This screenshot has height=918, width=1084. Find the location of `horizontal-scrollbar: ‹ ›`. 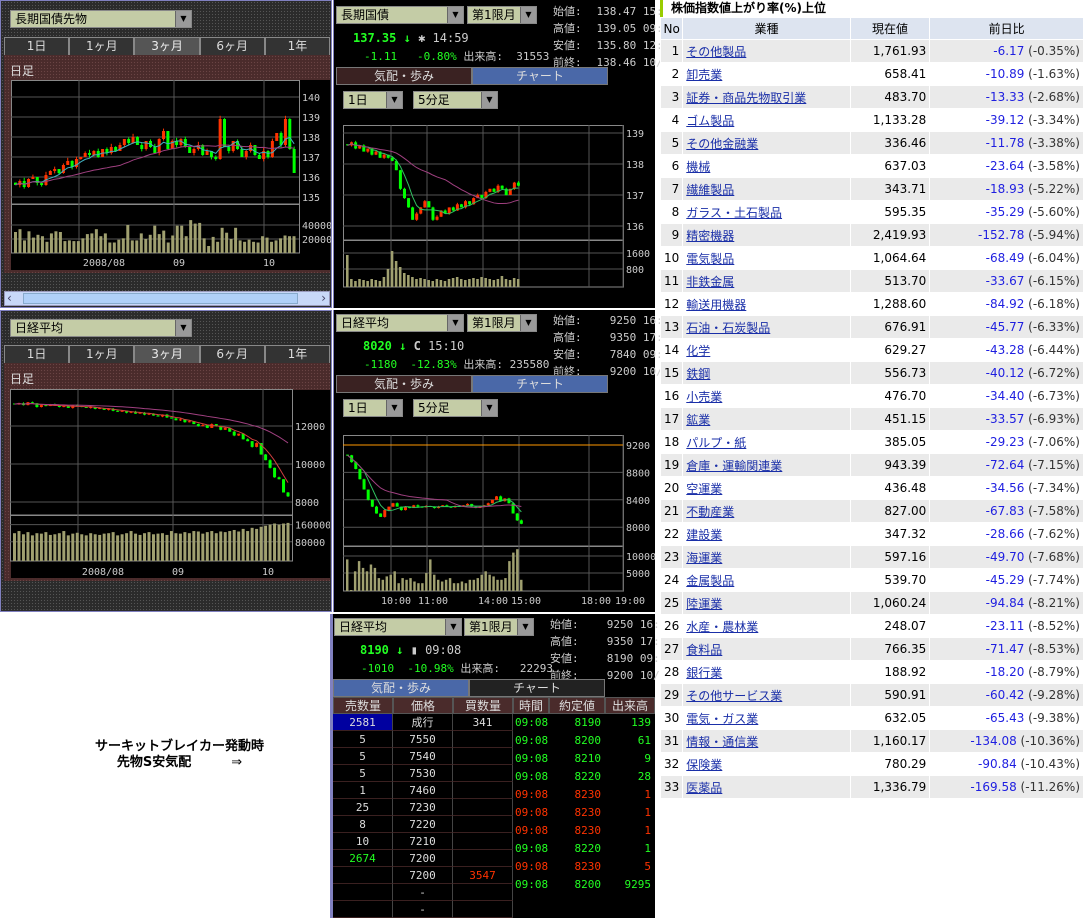

horizontal-scrollbar: ‹ › is located at coordinates (167, 298).